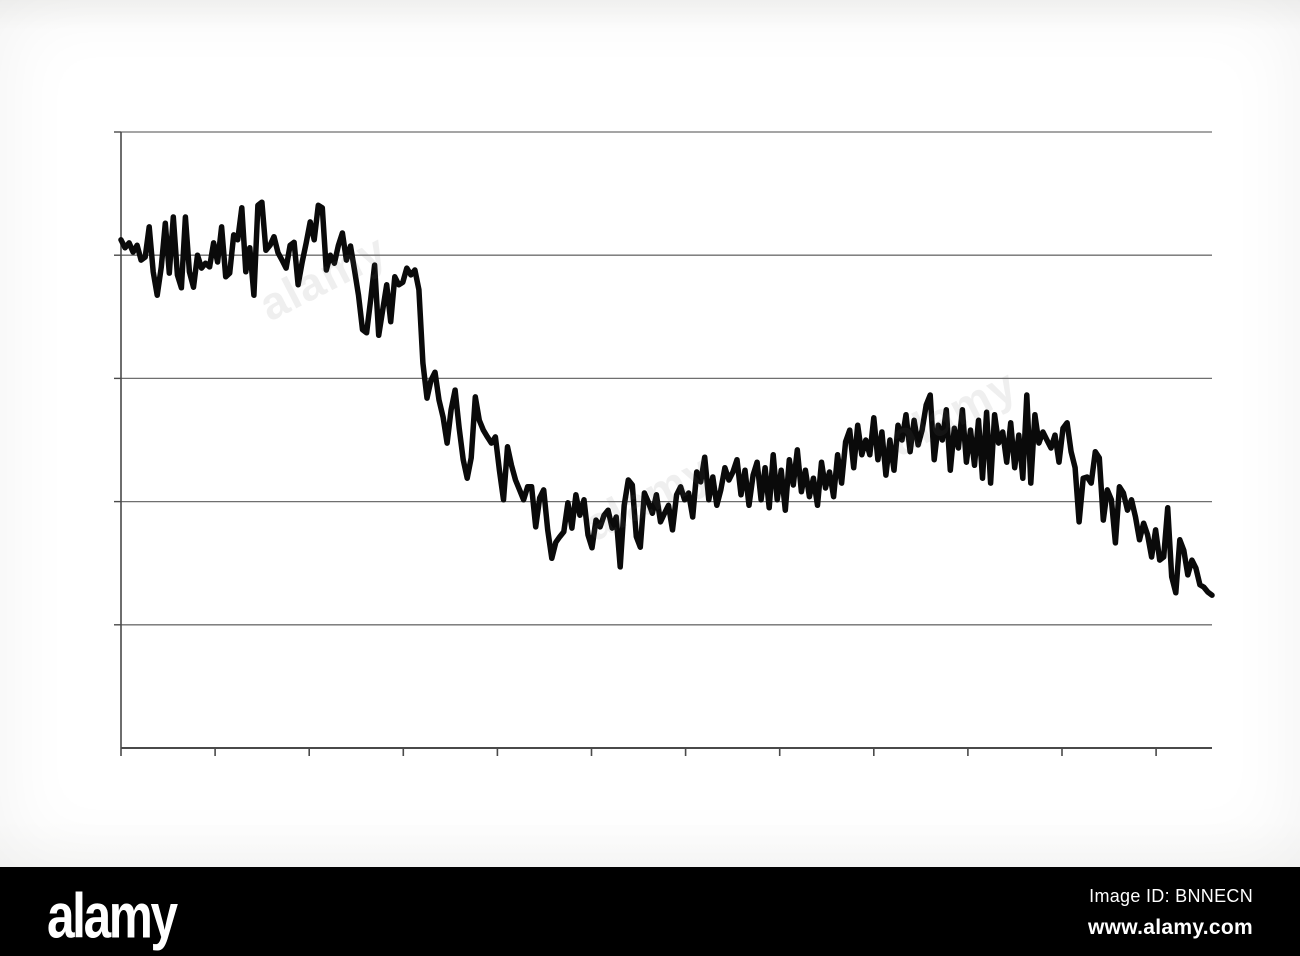 This screenshot has width=1300, height=956. Describe the element at coordinates (1171, 895) in the screenshot. I see `image-id-text: Image ID: BNNECN` at that location.